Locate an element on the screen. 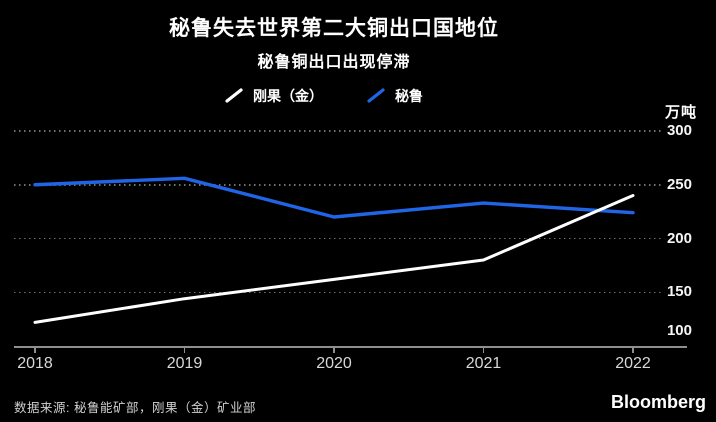 Image resolution: width=716 pixels, height=422 pixels. legend-item-0: 刚果（金） is located at coordinates (274, 96).